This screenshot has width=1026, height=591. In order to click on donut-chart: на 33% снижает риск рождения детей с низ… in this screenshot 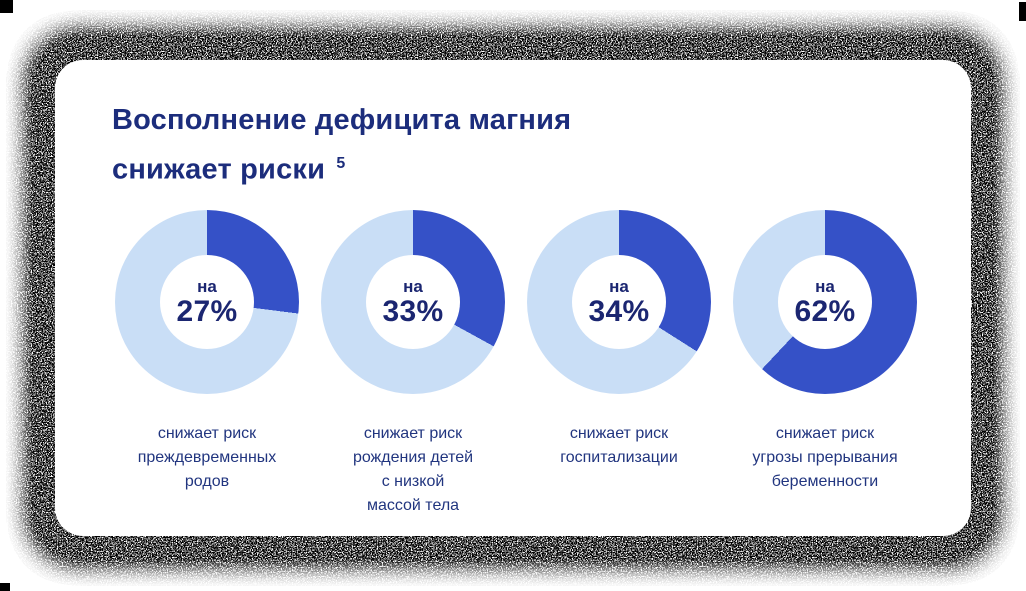, I will do `click(413, 364)`.